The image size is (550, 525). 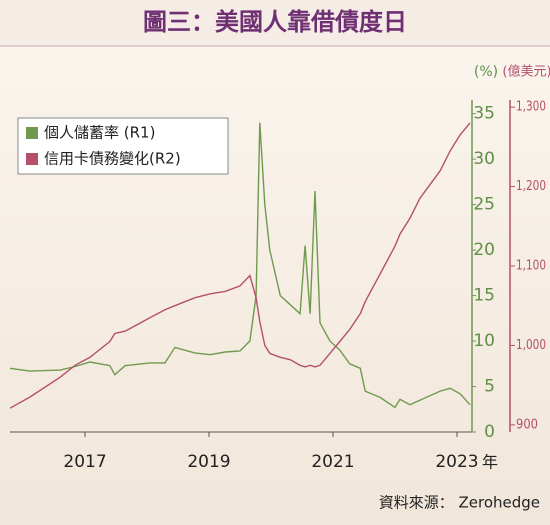 What do you see at coordinates (531, 107) in the screenshot?
I see `y2-tick-label: 1,300` at bounding box center [531, 107].